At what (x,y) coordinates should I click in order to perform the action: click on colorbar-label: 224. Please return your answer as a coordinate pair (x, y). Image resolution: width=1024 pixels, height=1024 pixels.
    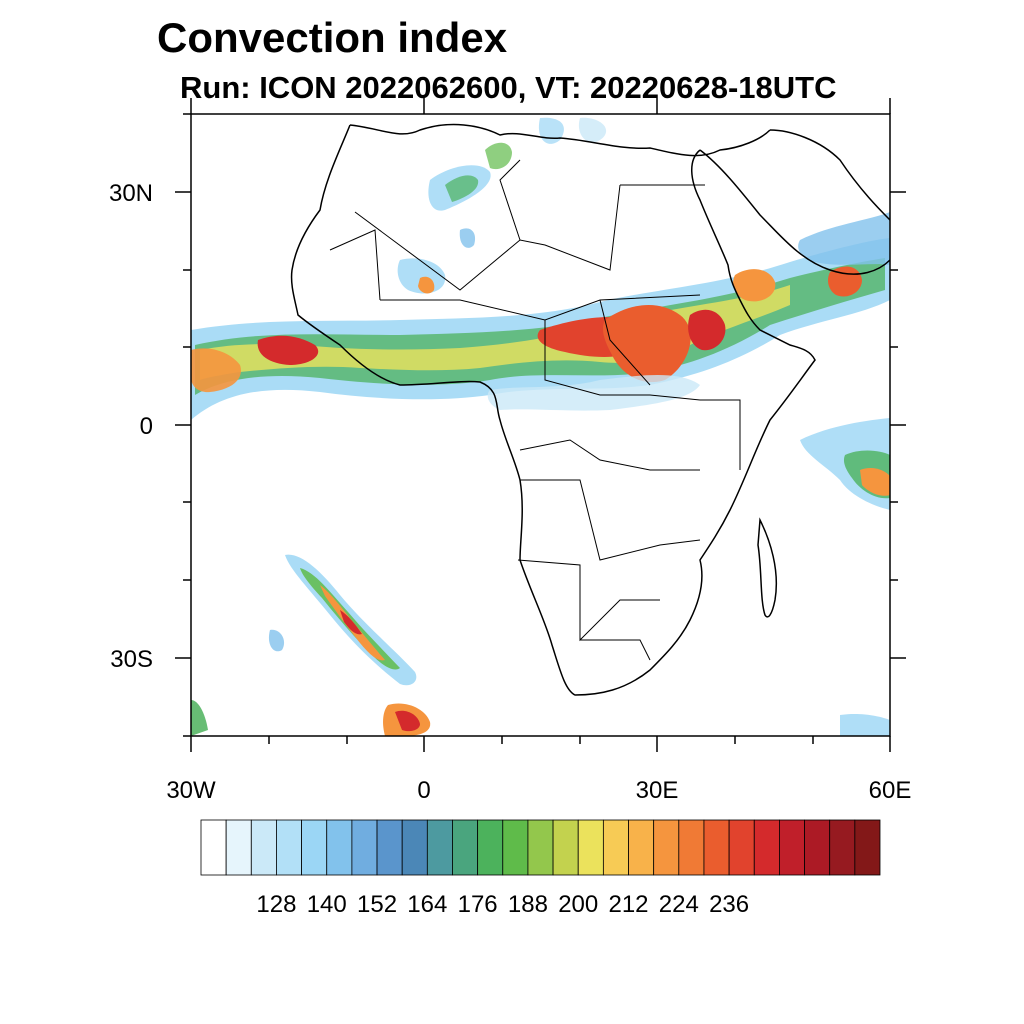
    Looking at the image, I should click on (679, 904).